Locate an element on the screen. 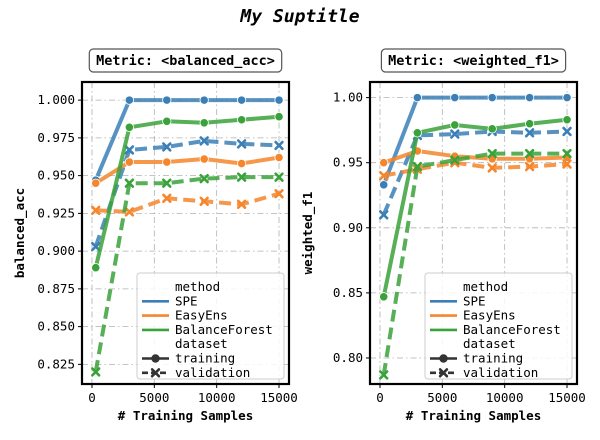 This screenshot has height=440, width=600. y-axis-label: weighted_f1 is located at coordinates (308, 233).